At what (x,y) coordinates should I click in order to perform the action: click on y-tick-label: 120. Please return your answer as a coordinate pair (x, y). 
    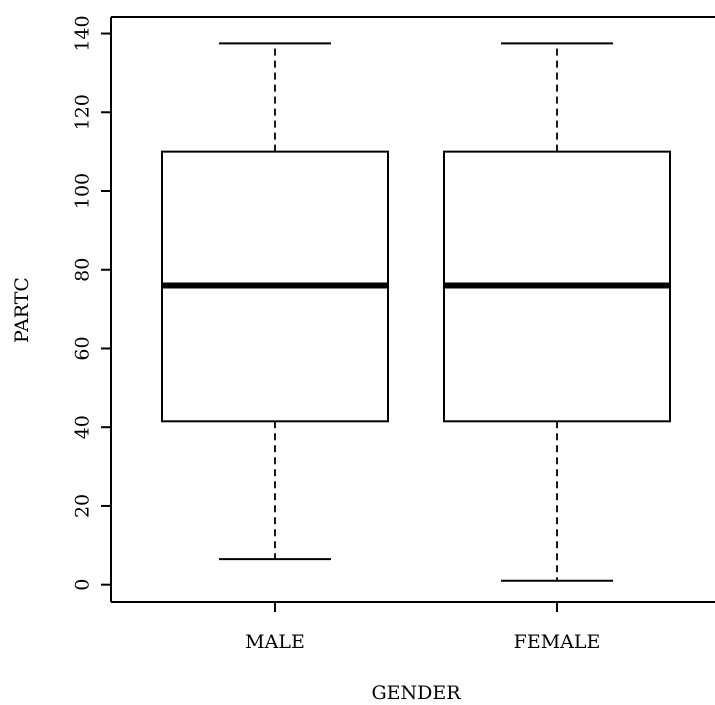
    Looking at the image, I should click on (83, 112).